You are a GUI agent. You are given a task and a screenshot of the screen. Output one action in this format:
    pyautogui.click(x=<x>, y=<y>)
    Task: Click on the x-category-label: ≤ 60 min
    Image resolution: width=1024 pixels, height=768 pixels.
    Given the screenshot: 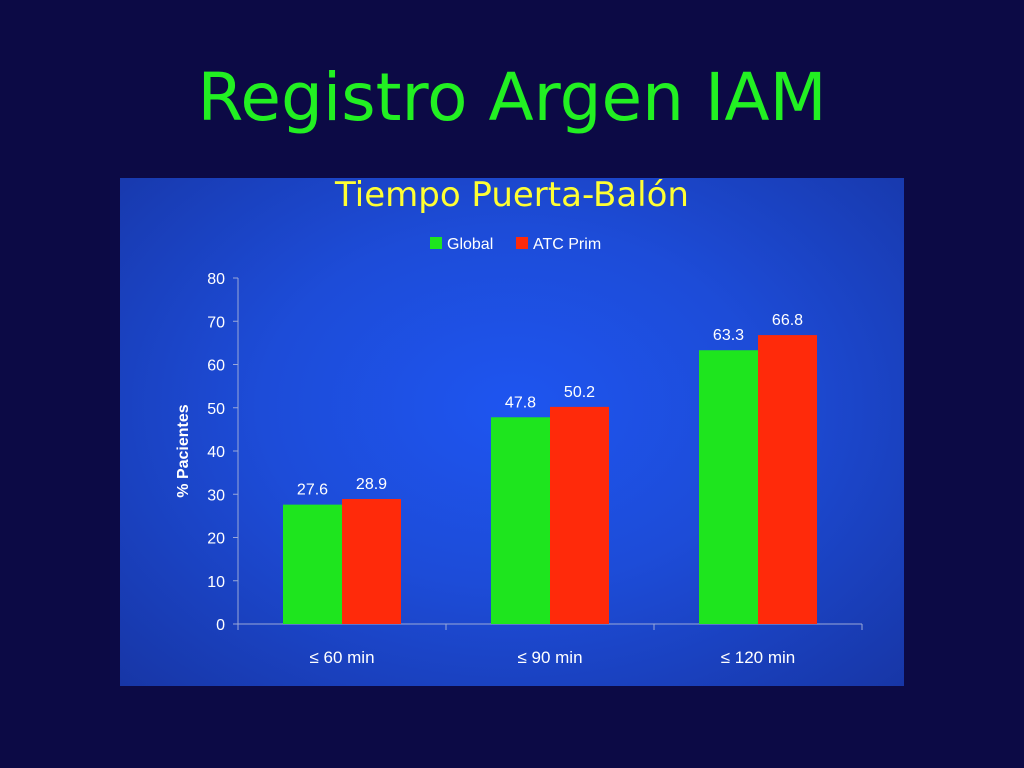 What is the action you would take?
    pyautogui.click(x=341, y=657)
    